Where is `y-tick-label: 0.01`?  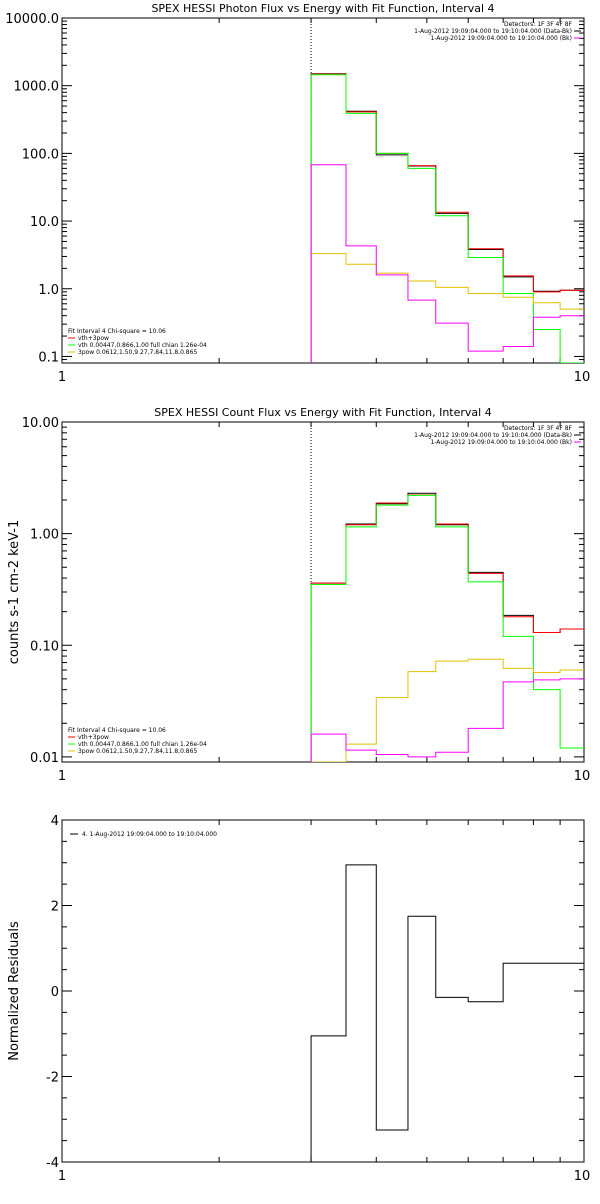 y-tick-label: 0.01 is located at coordinates (44, 758).